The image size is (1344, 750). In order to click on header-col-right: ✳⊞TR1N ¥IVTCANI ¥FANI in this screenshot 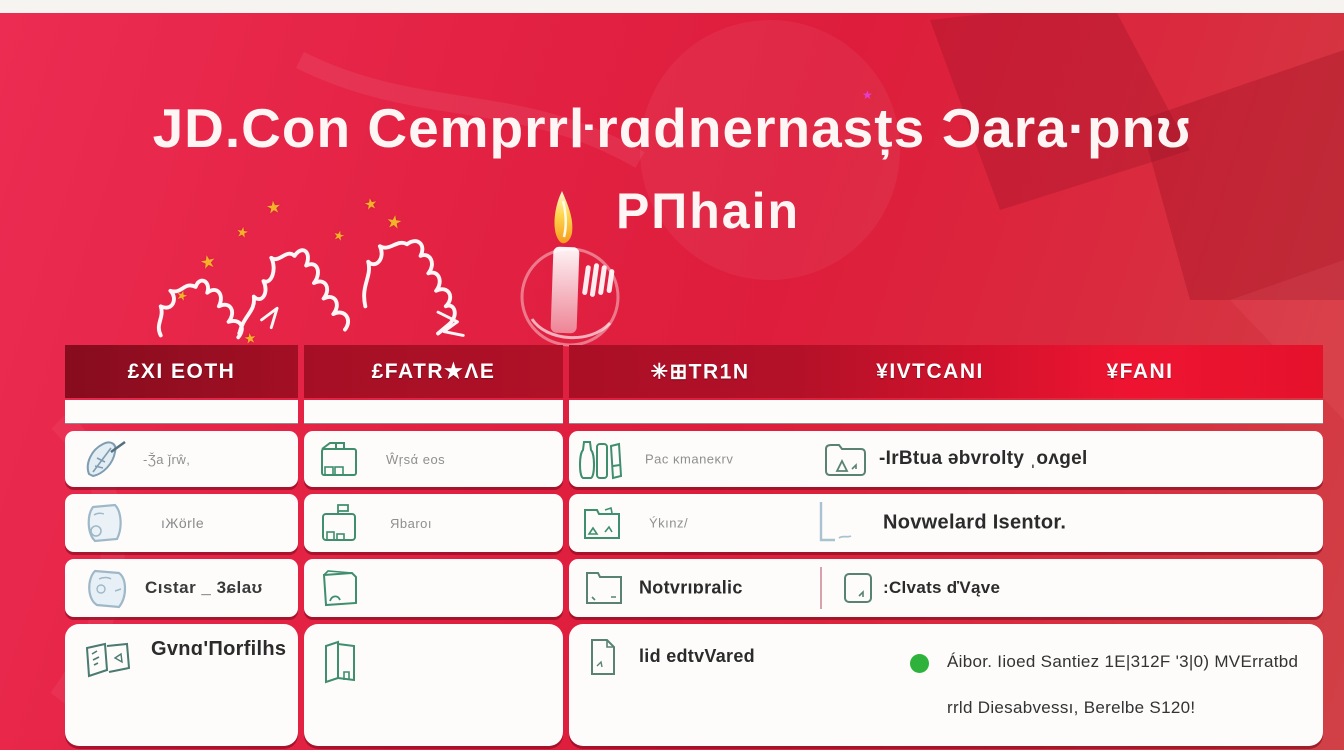, I will do `click(946, 371)`.